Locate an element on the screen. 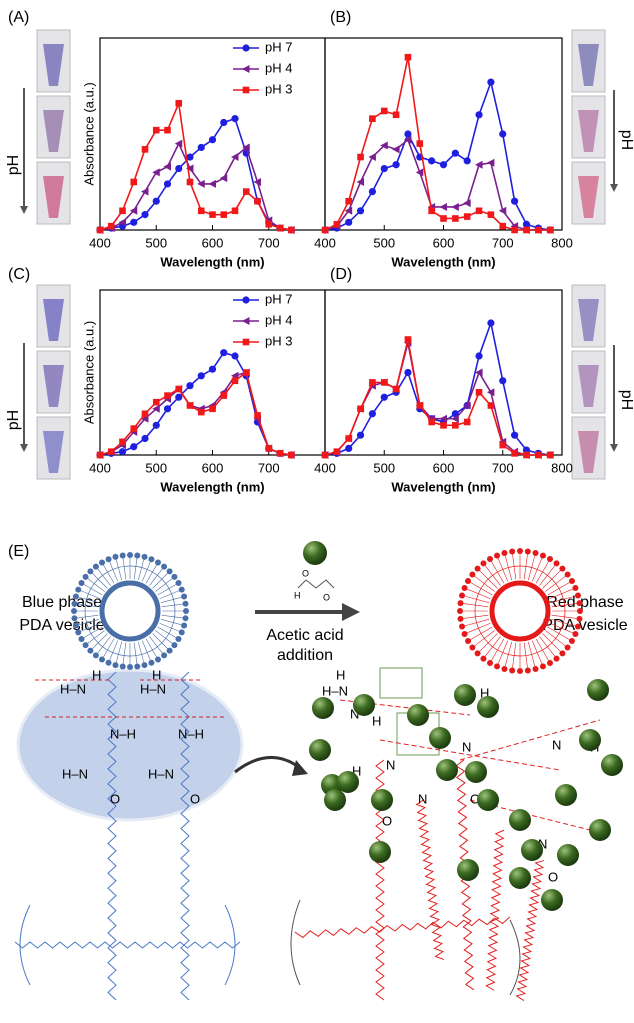  atom-label: H–N is located at coordinates (75, 773).